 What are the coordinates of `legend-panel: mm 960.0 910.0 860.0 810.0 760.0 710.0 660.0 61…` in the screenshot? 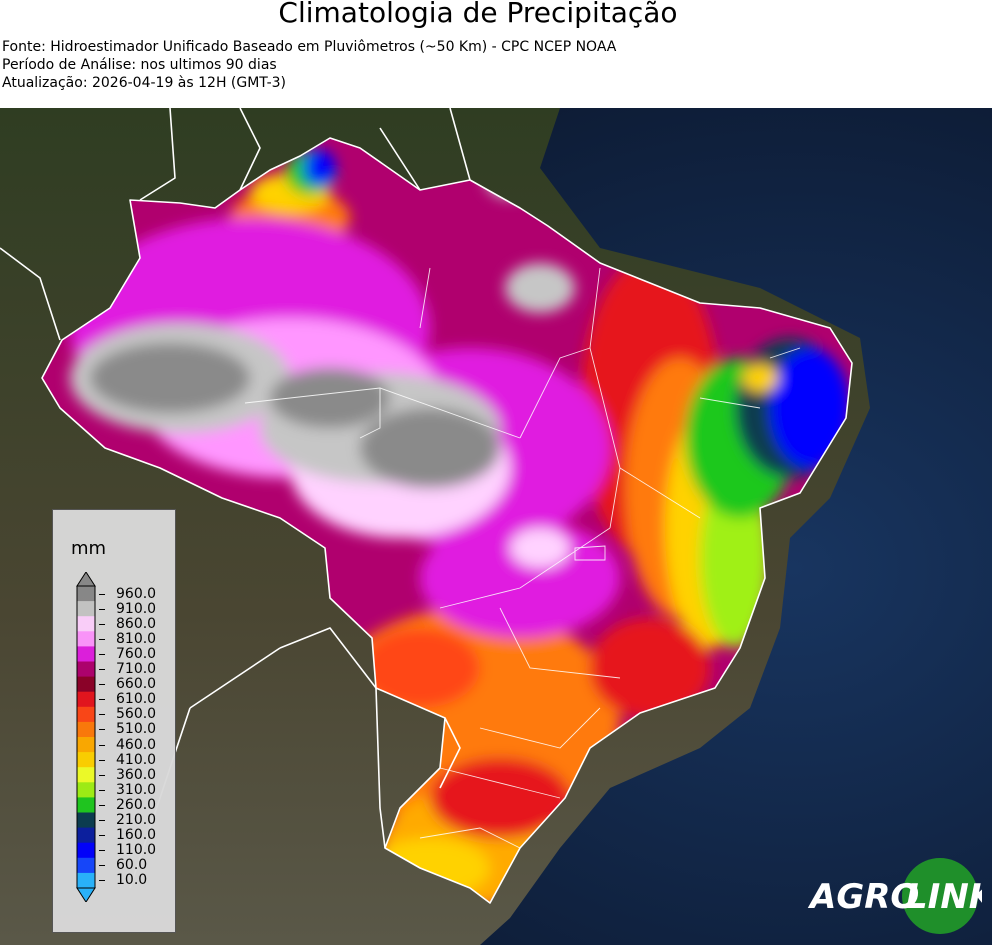 It's located at (114, 721).